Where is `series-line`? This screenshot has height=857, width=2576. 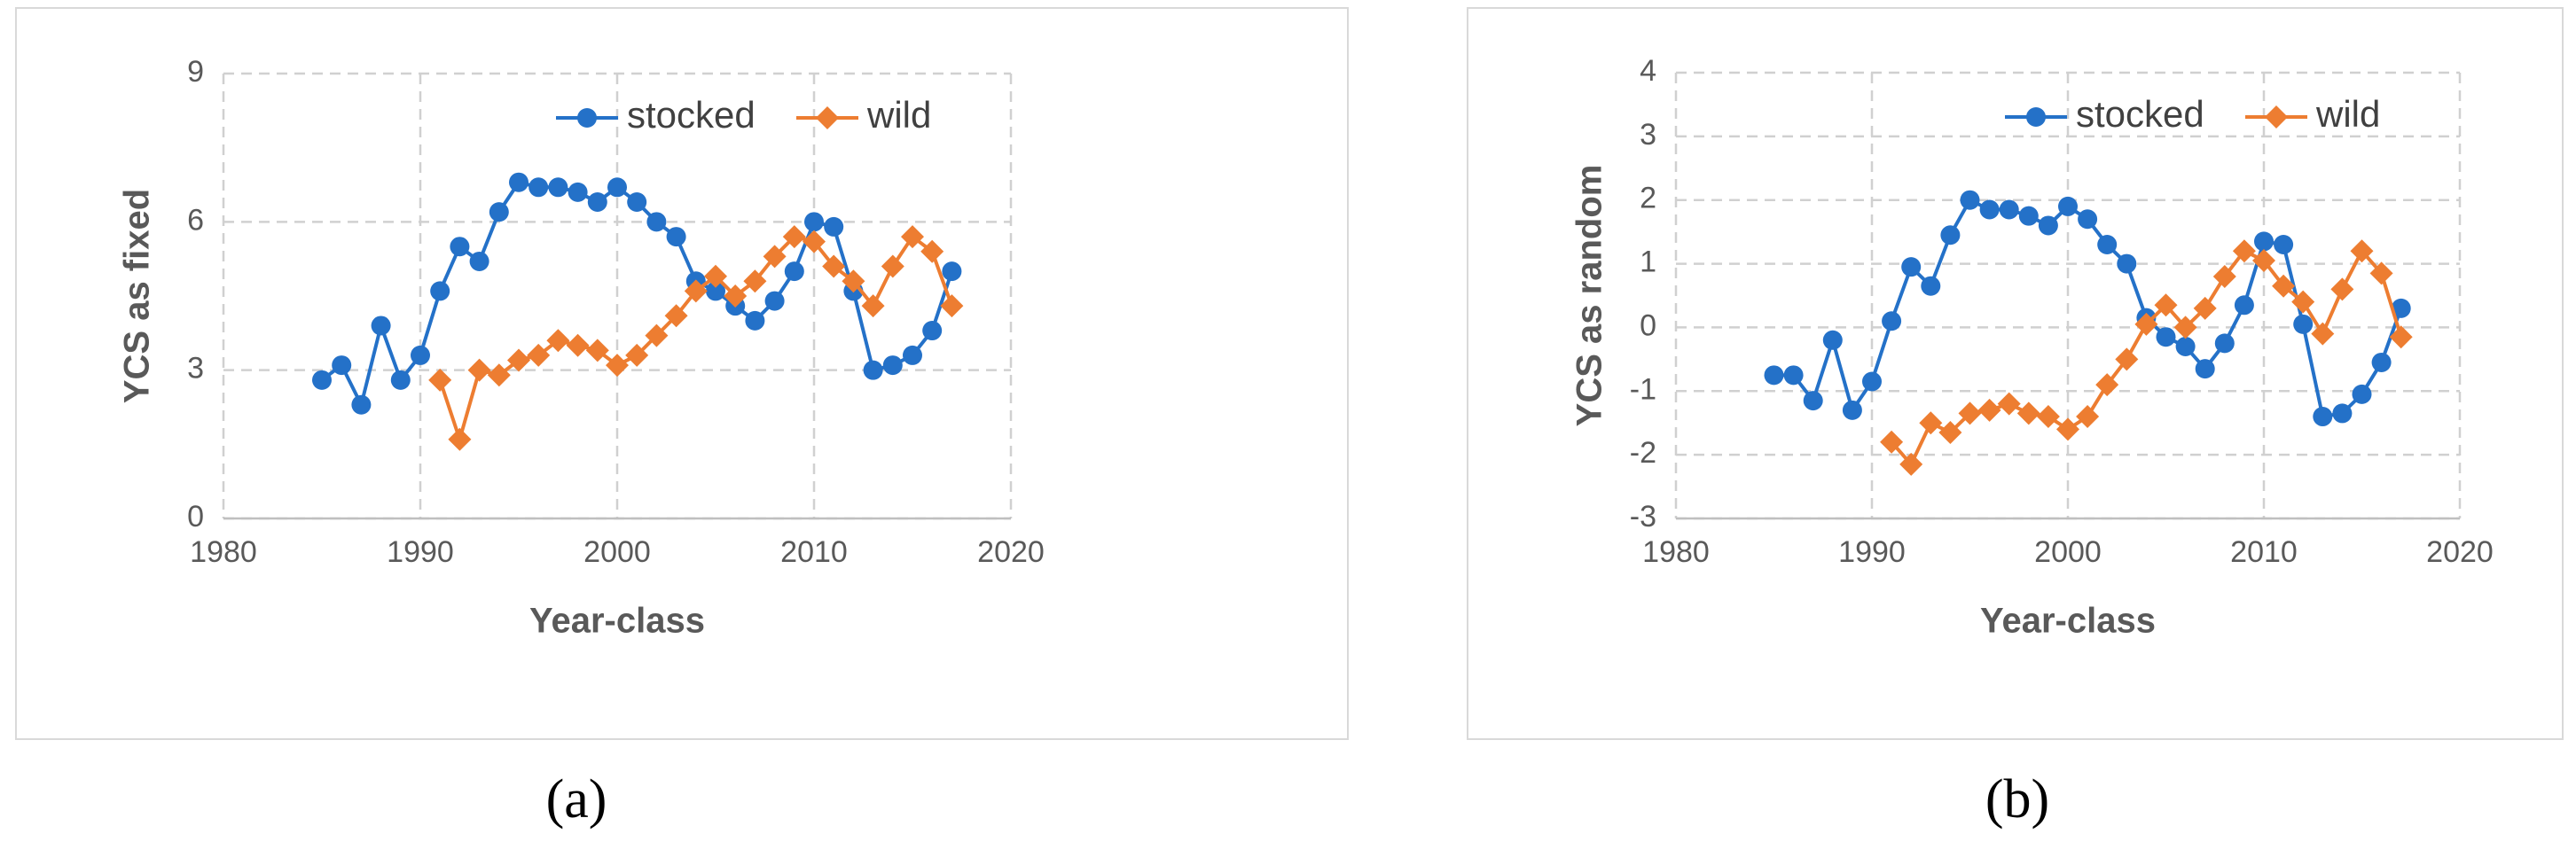 series-line is located at coordinates (696, 340).